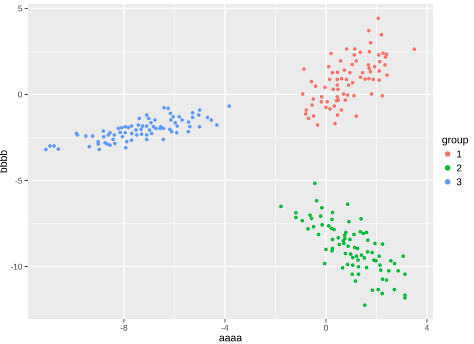 This screenshot has height=344, width=474. What do you see at coordinates (326, 327) in the screenshot?
I see `x-tick-label: 0` at bounding box center [326, 327].